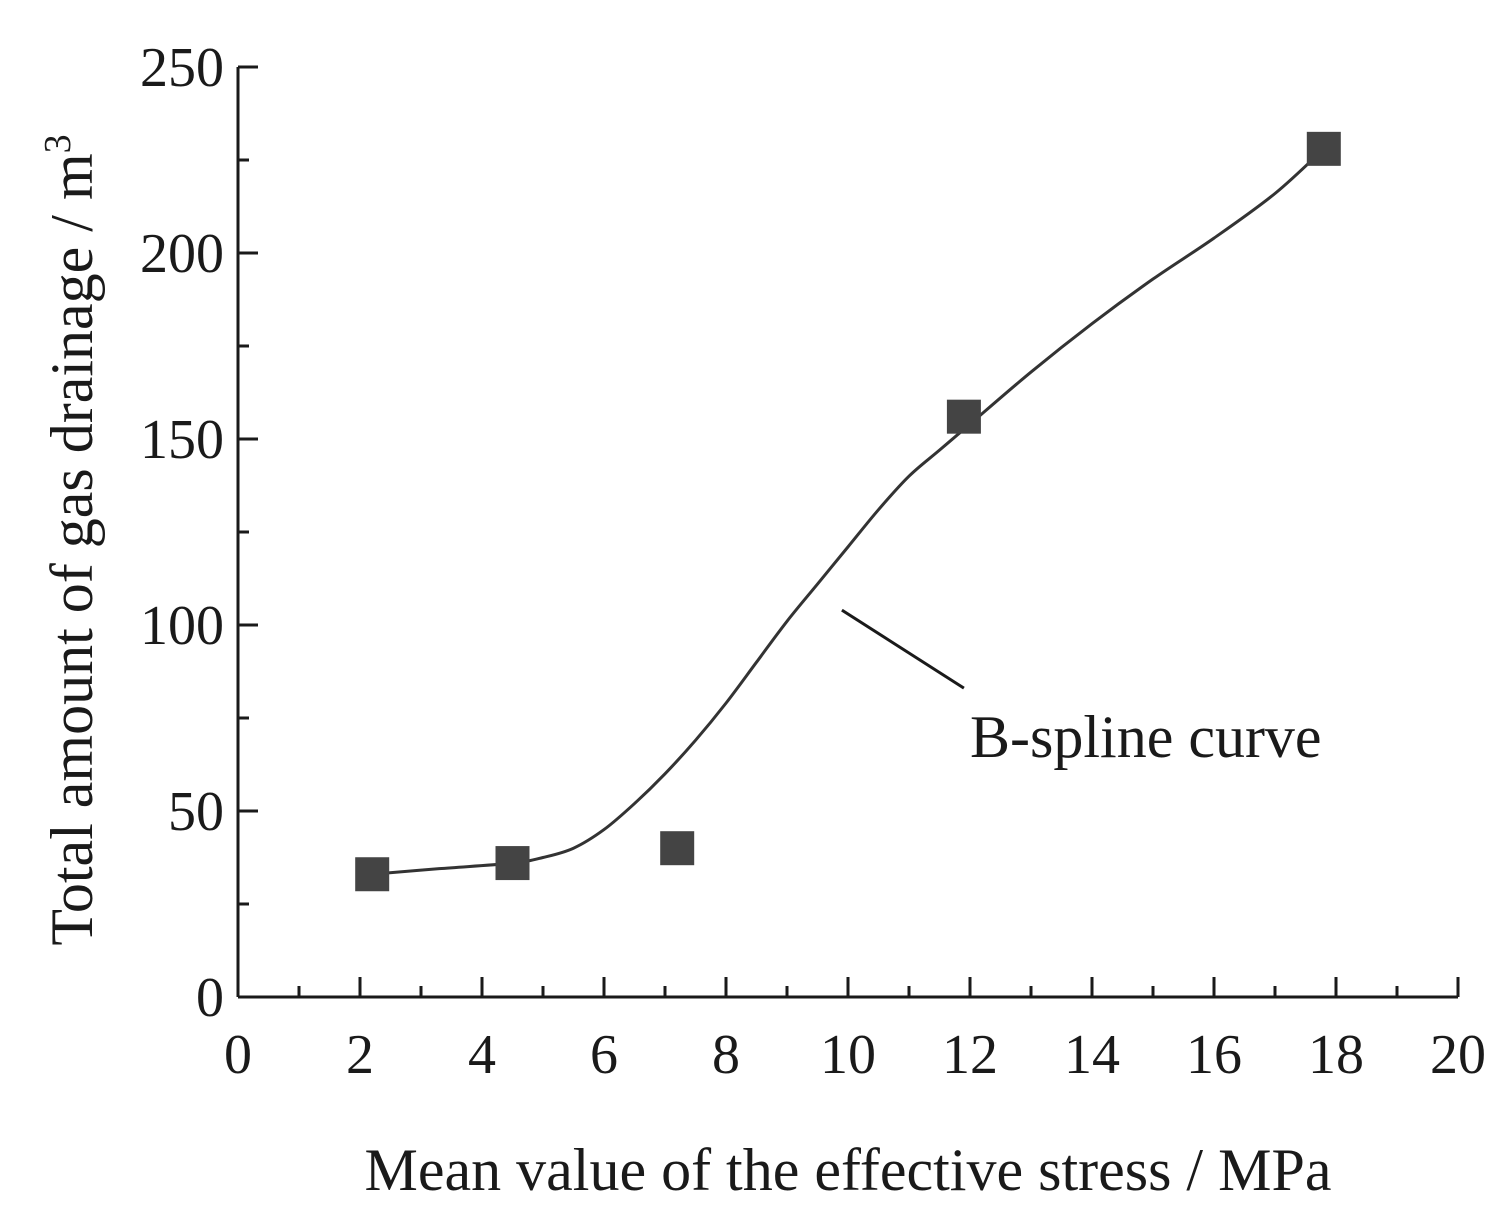 The width and height of the screenshot is (1508, 1220). I want to click on annotation-layer: B-spline curve, so click(1081, 689).